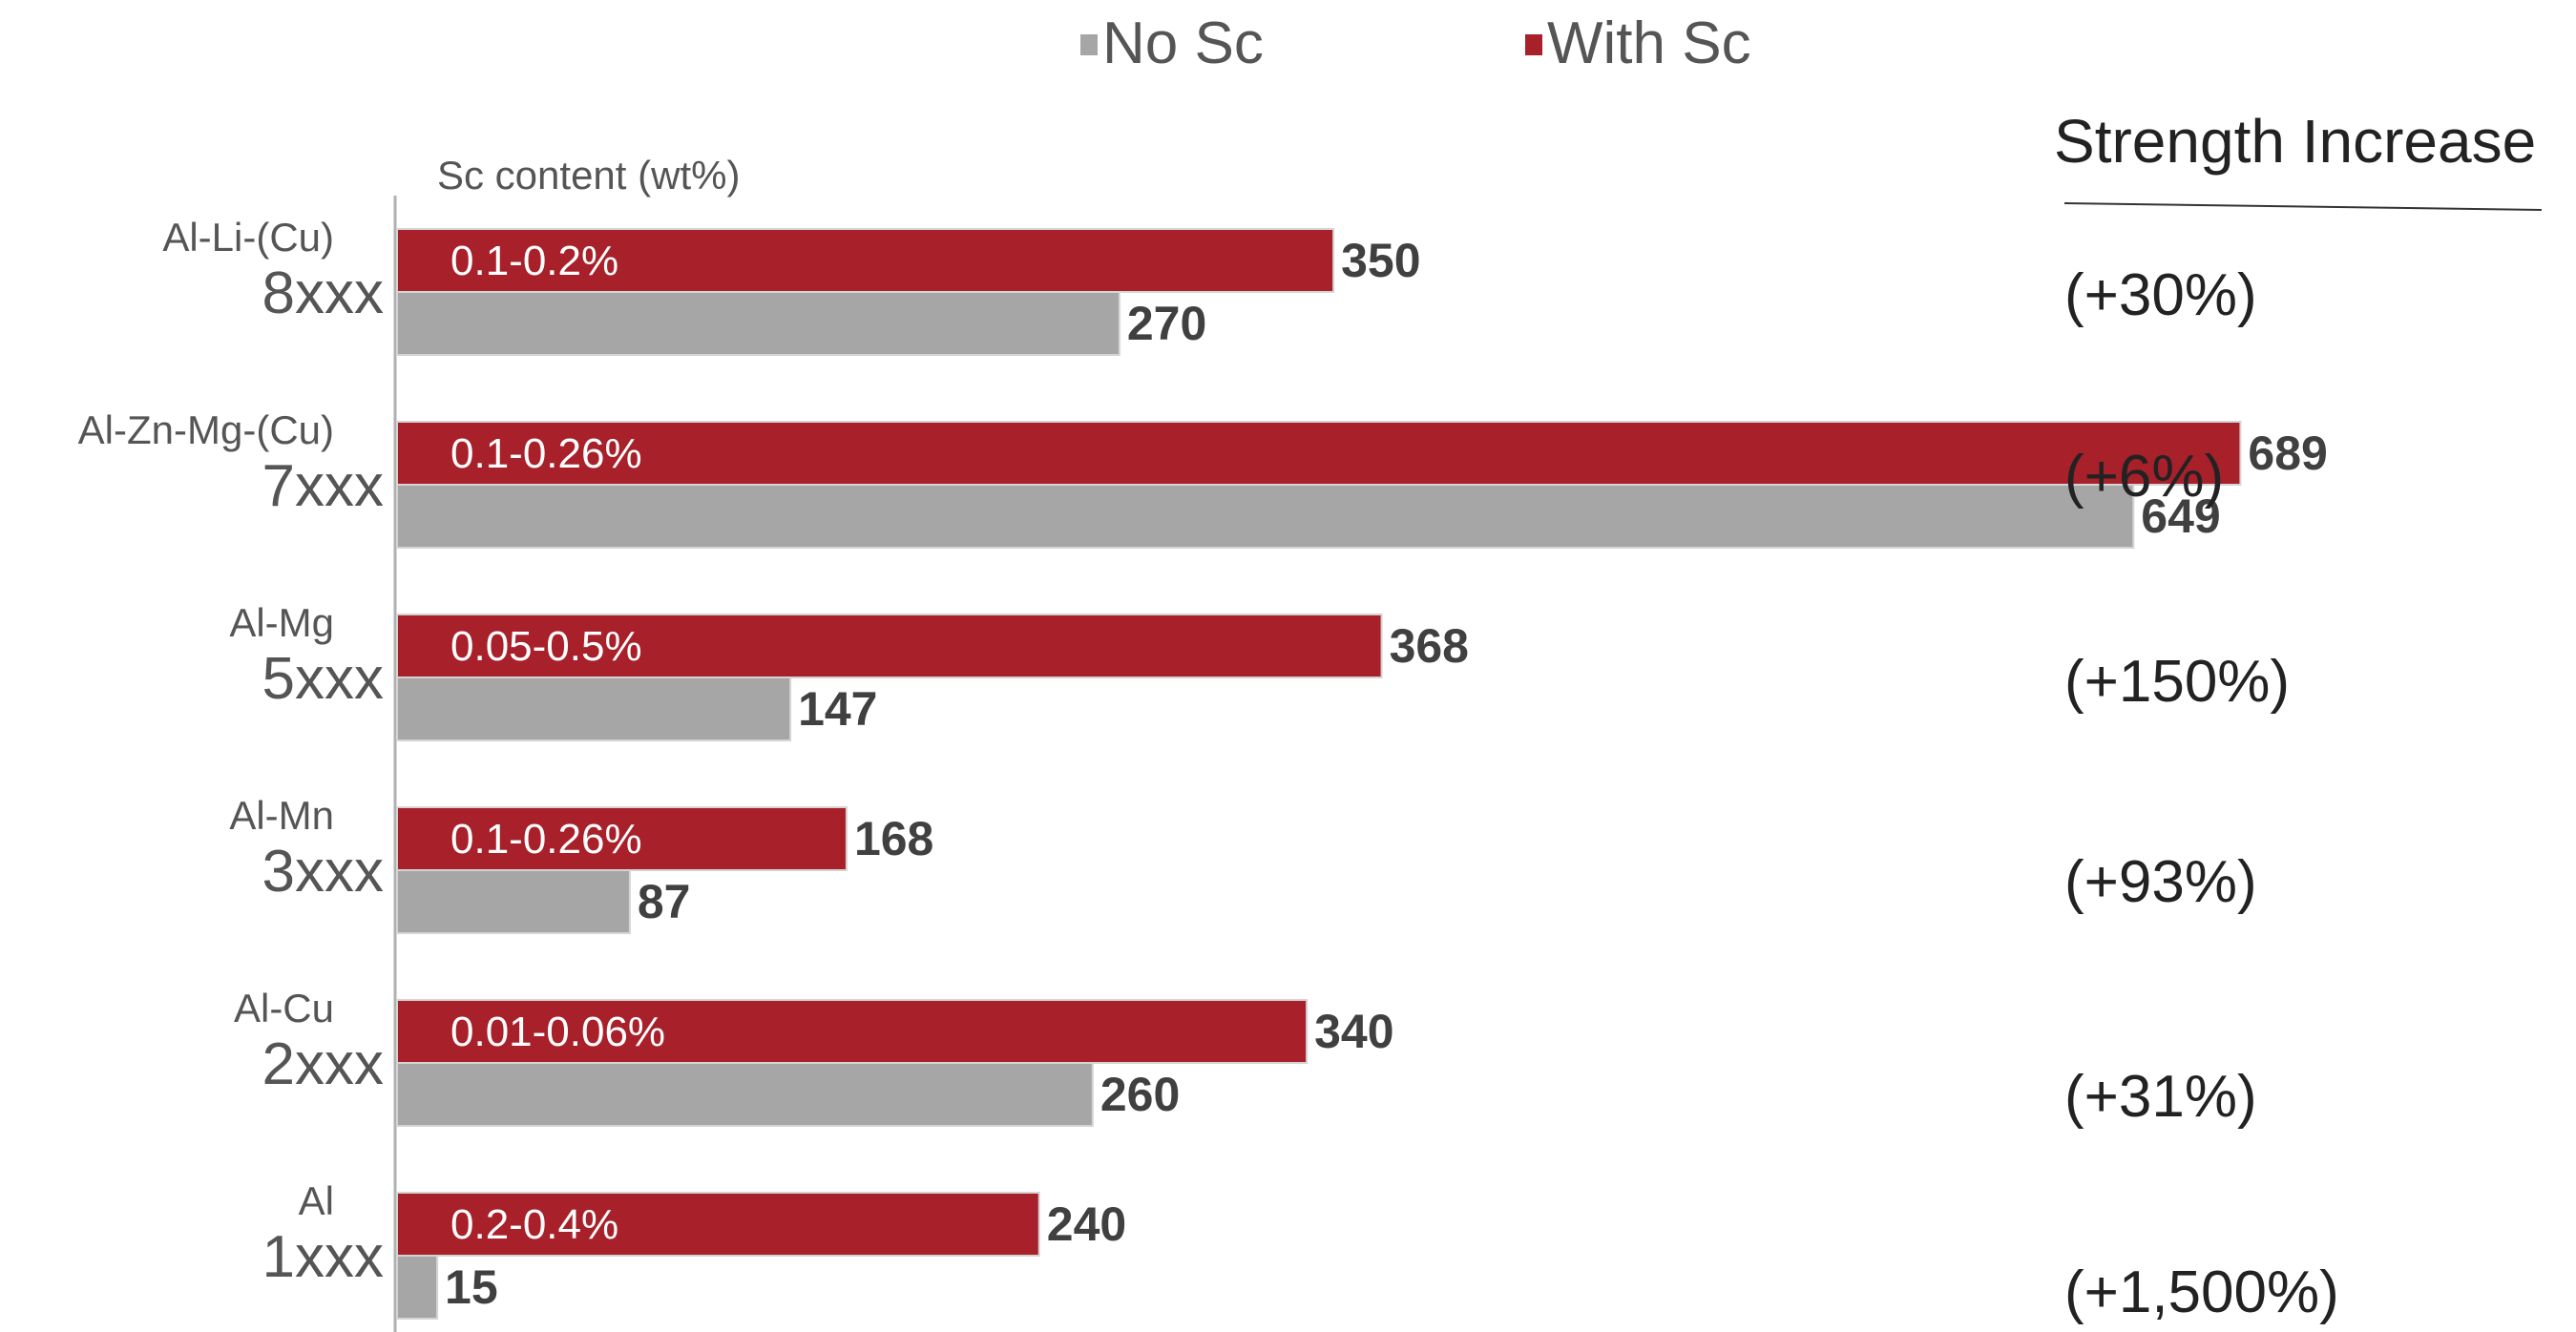 The image size is (2576, 1332). I want to click on alloy-code-label-3xxx: 3xxx, so click(323, 872).